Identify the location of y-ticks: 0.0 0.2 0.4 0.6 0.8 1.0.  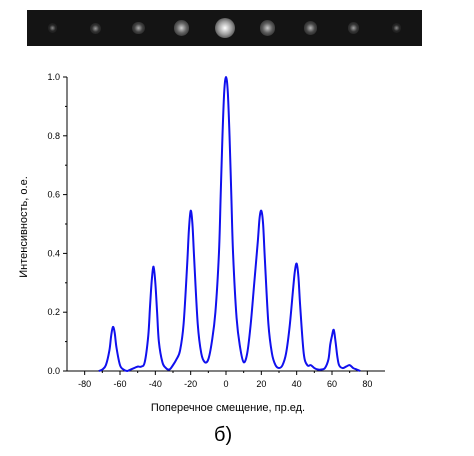
(57, 224).